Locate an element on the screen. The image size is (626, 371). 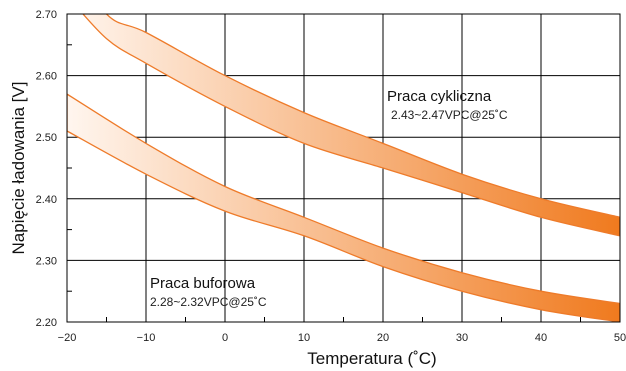
x-tick-label: 10 is located at coordinates (304, 338).